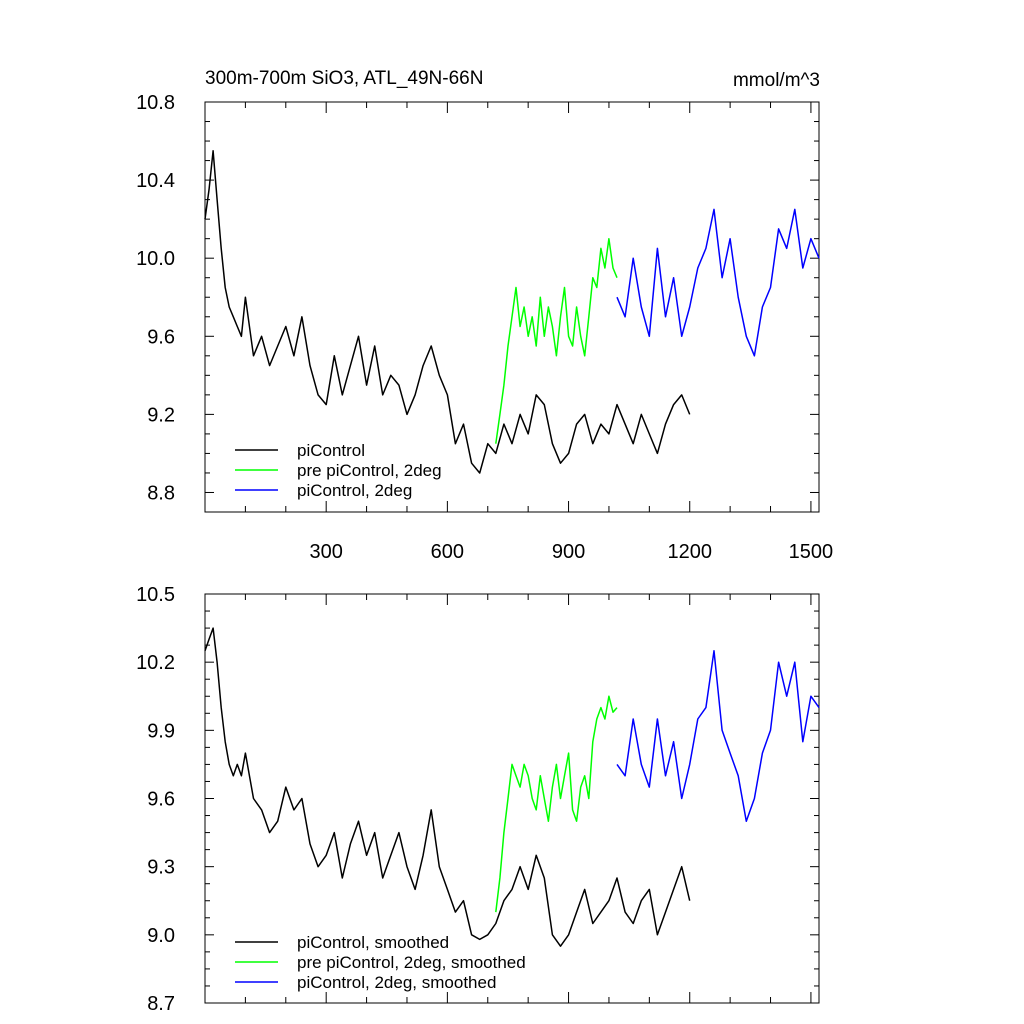 This screenshot has width=1024, height=1024. Describe the element at coordinates (369, 470) in the screenshot. I see `legend-label-1: pre piControl, 2deg` at that location.